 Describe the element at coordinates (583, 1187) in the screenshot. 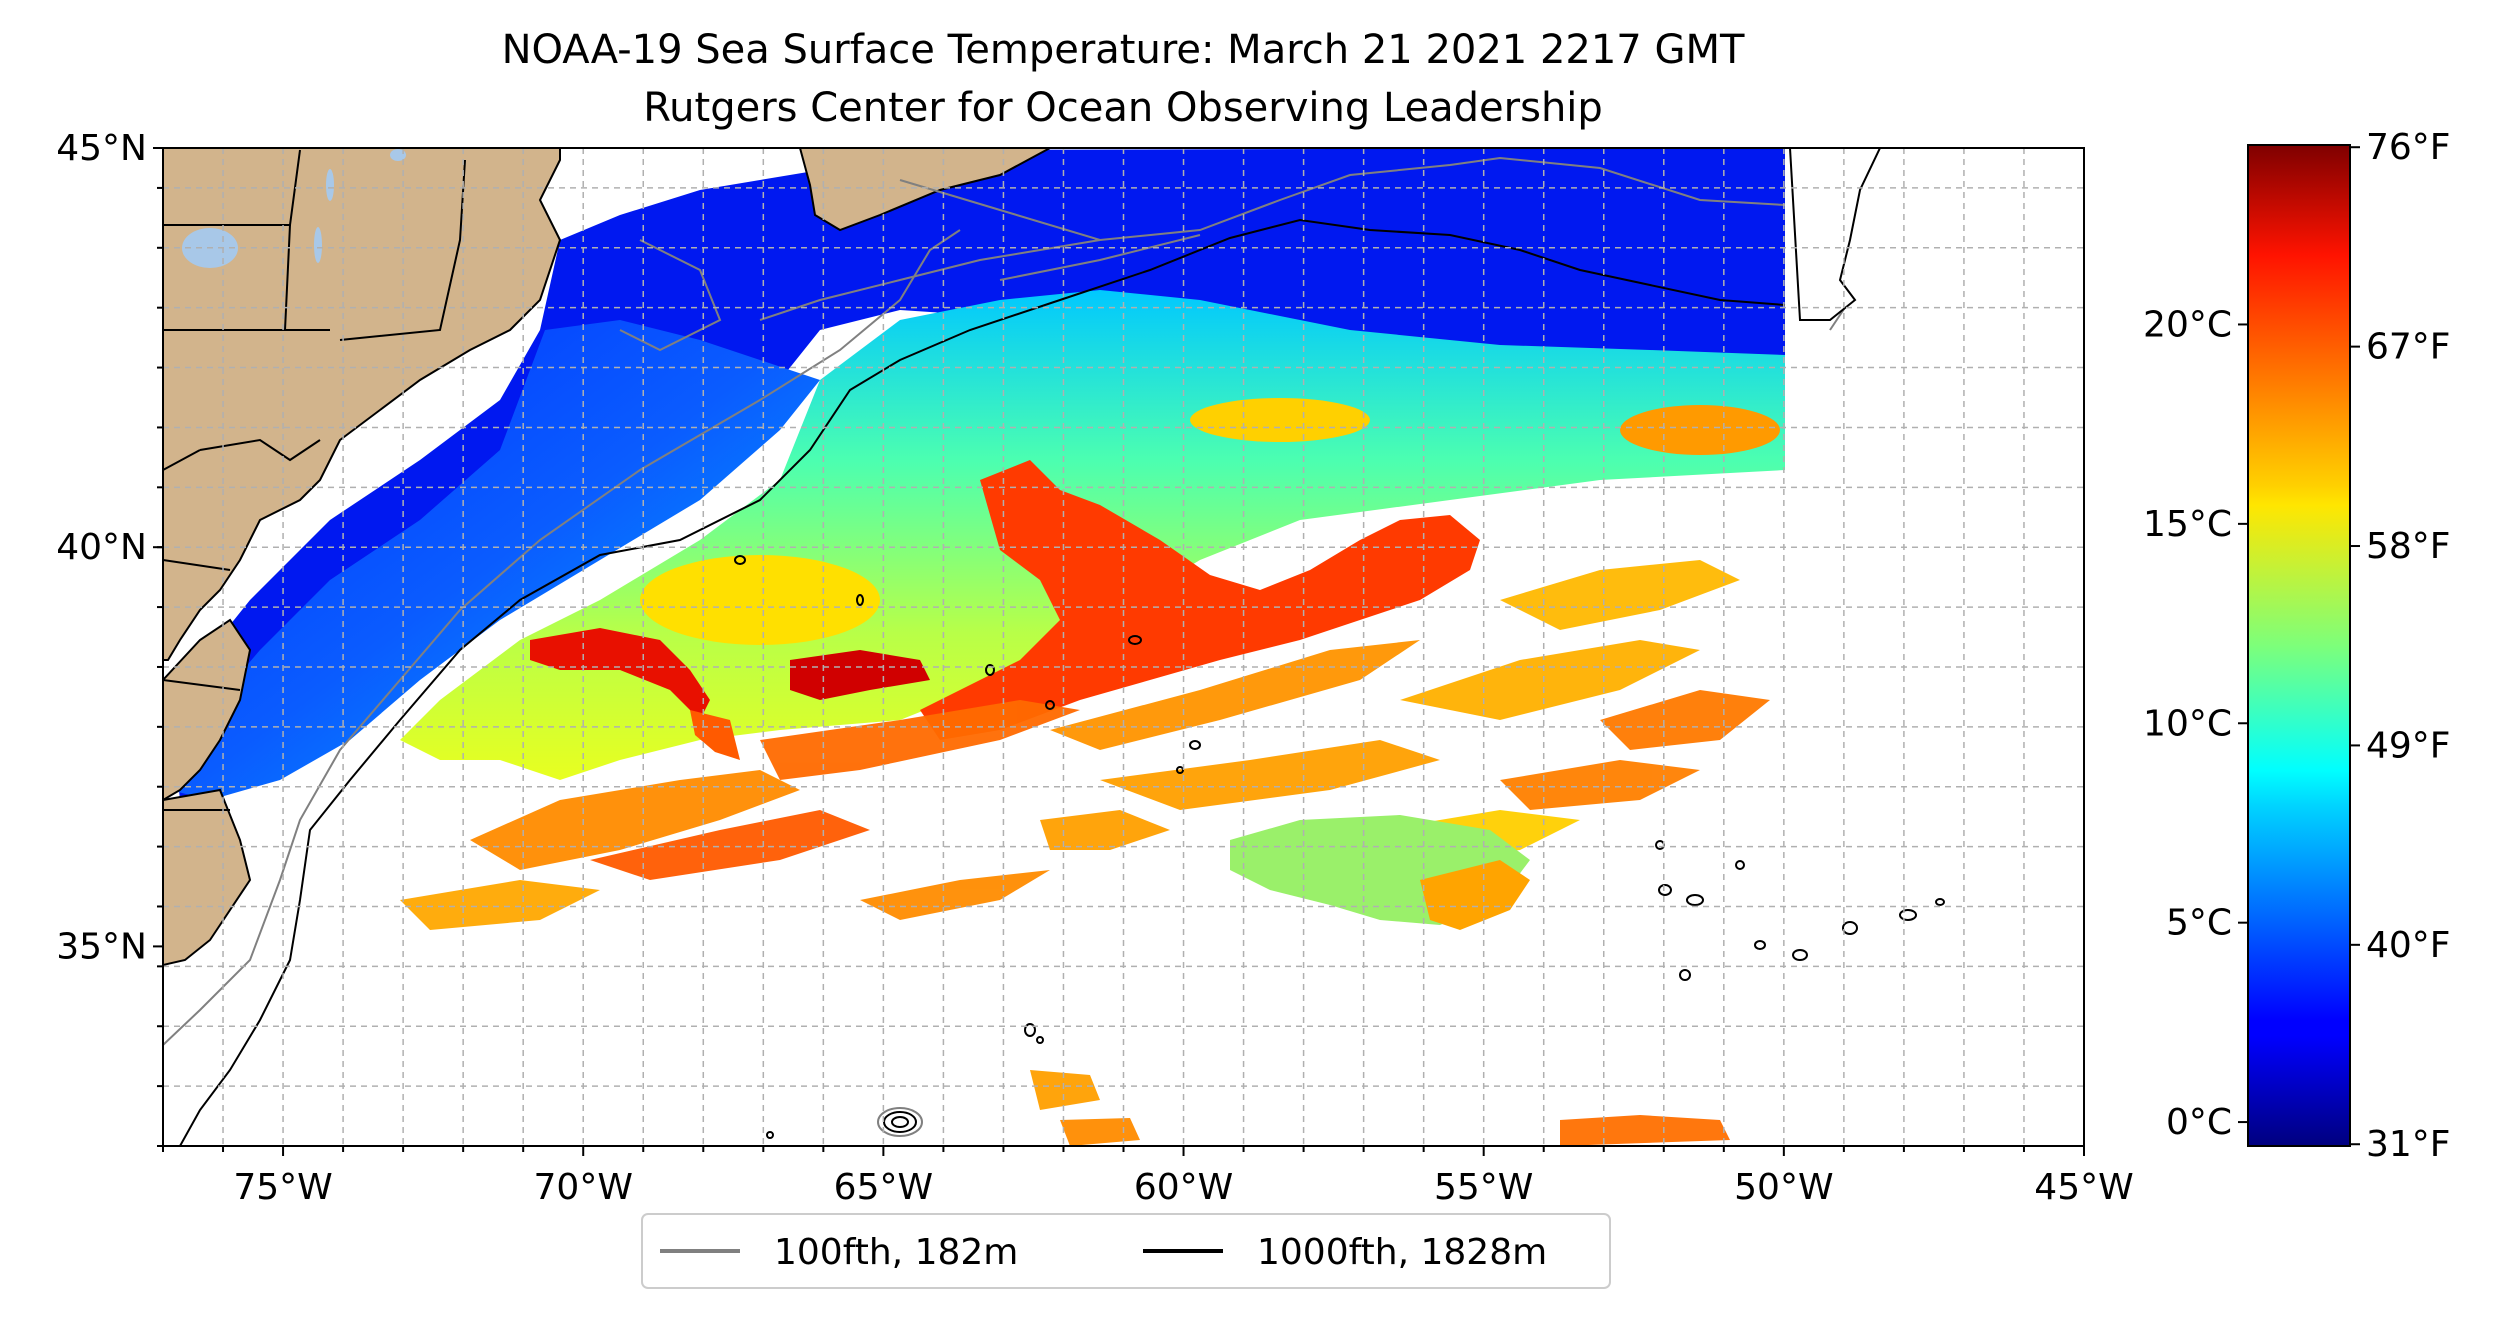

I see `x-tick-label: 70°W` at that location.